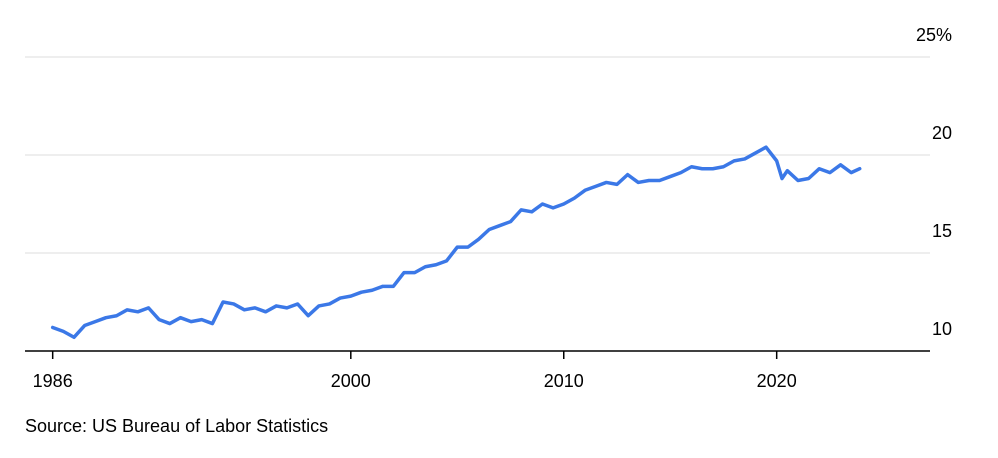 Image resolution: width=998 pixels, height=458 pixels. What do you see at coordinates (942, 329) in the screenshot?
I see `y-tick-label: 10` at bounding box center [942, 329].